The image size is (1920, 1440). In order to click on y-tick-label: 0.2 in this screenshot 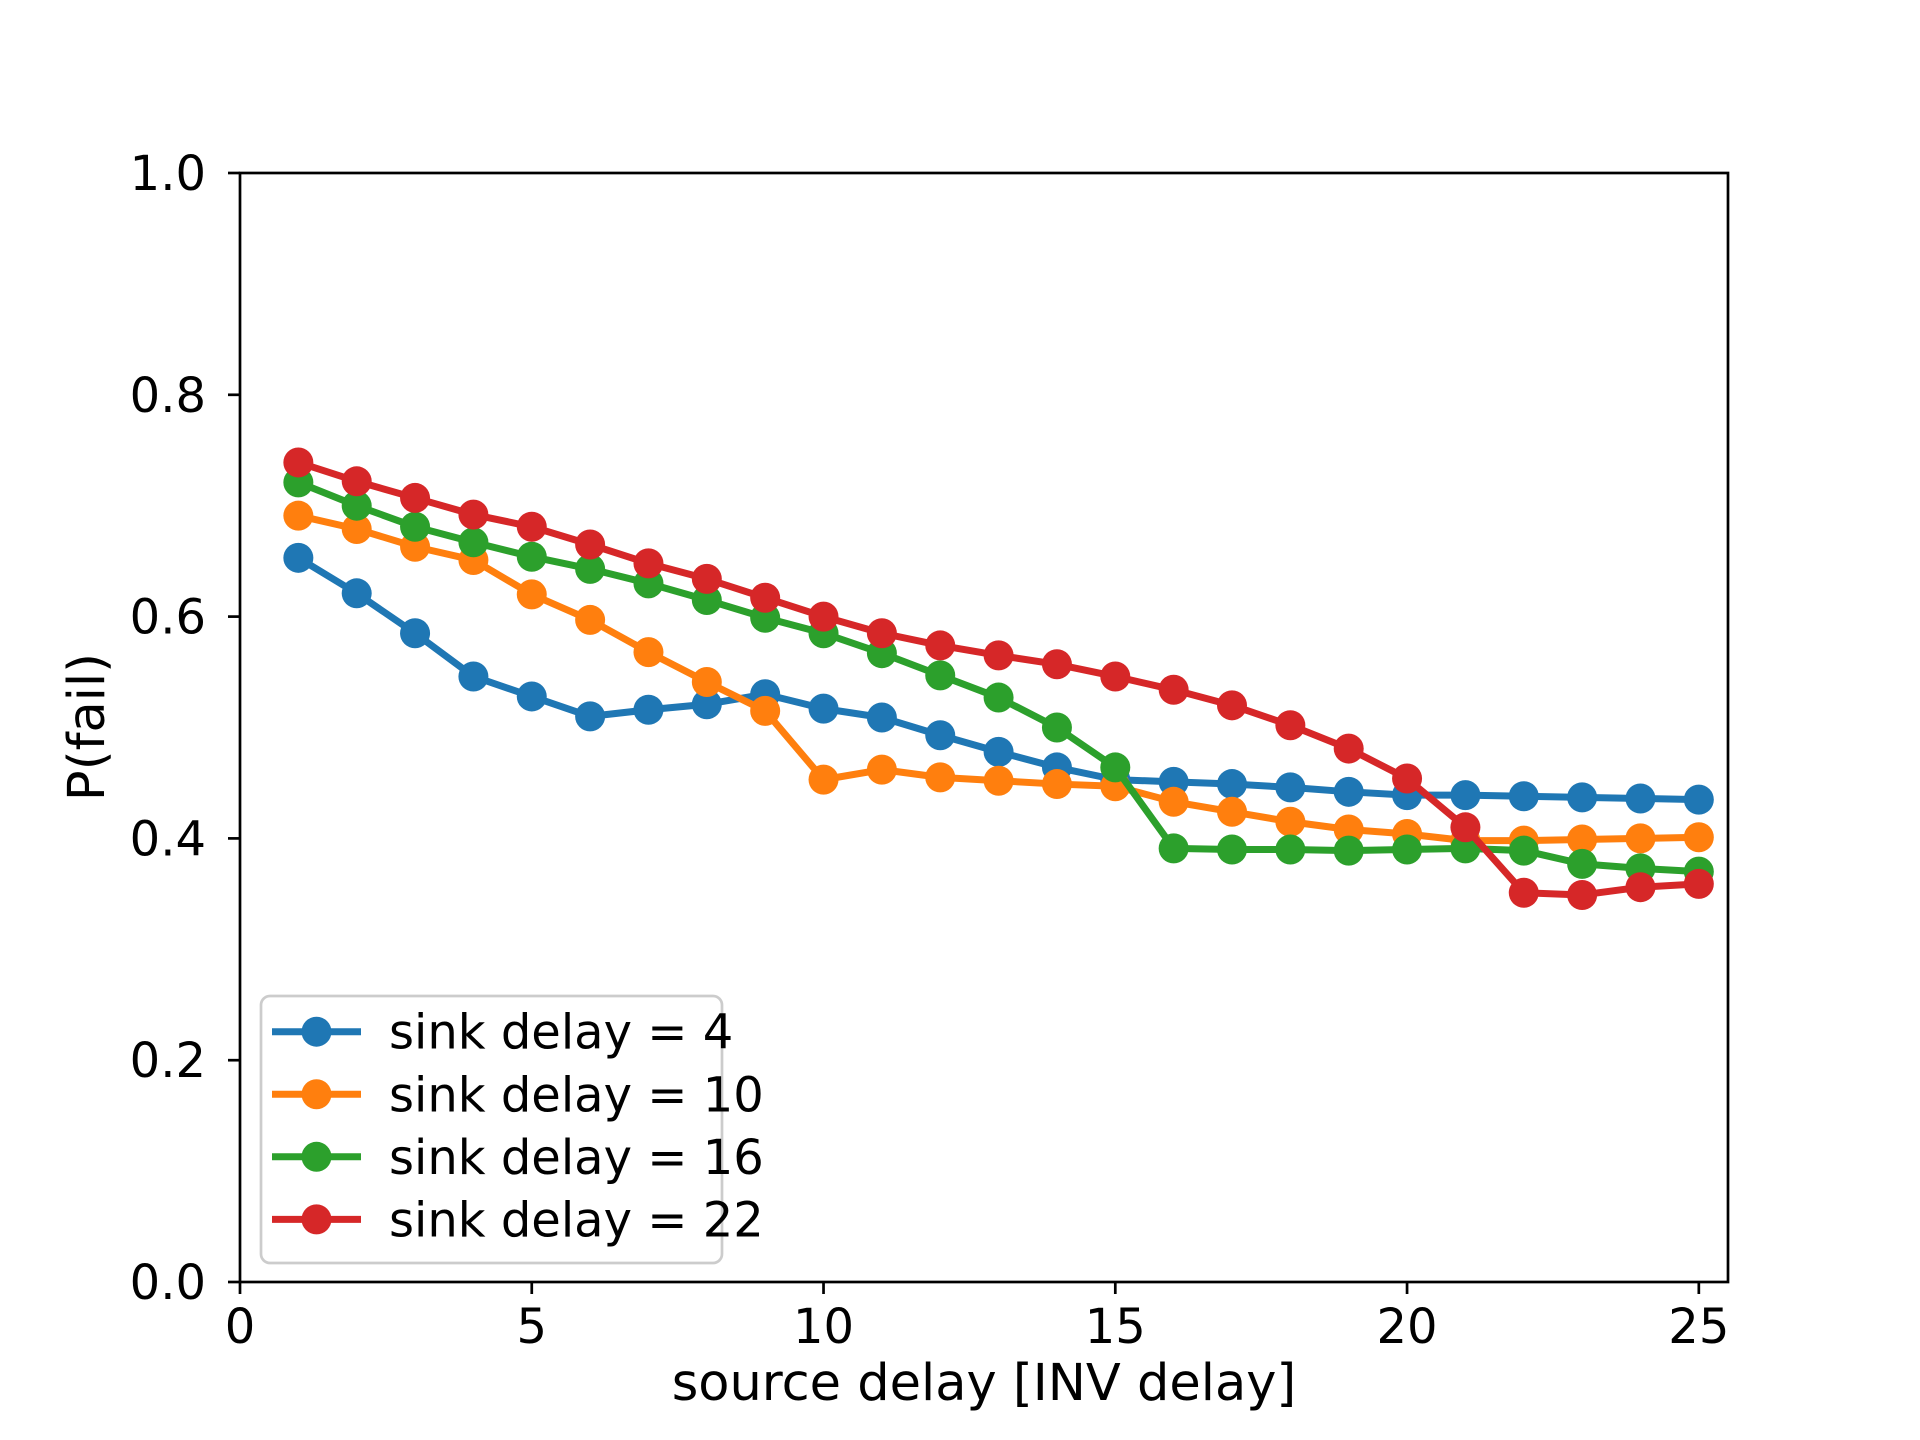, I will do `click(168, 1061)`.